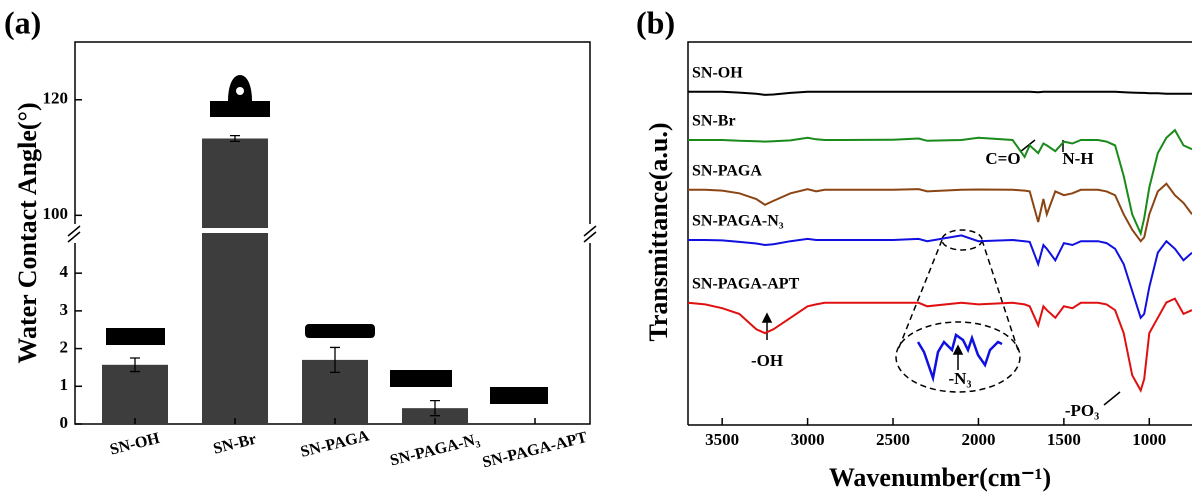 This screenshot has height=498, width=1192. Describe the element at coordinates (746, 283) in the screenshot. I see `series-label: SN-PAGA-APT` at that location.